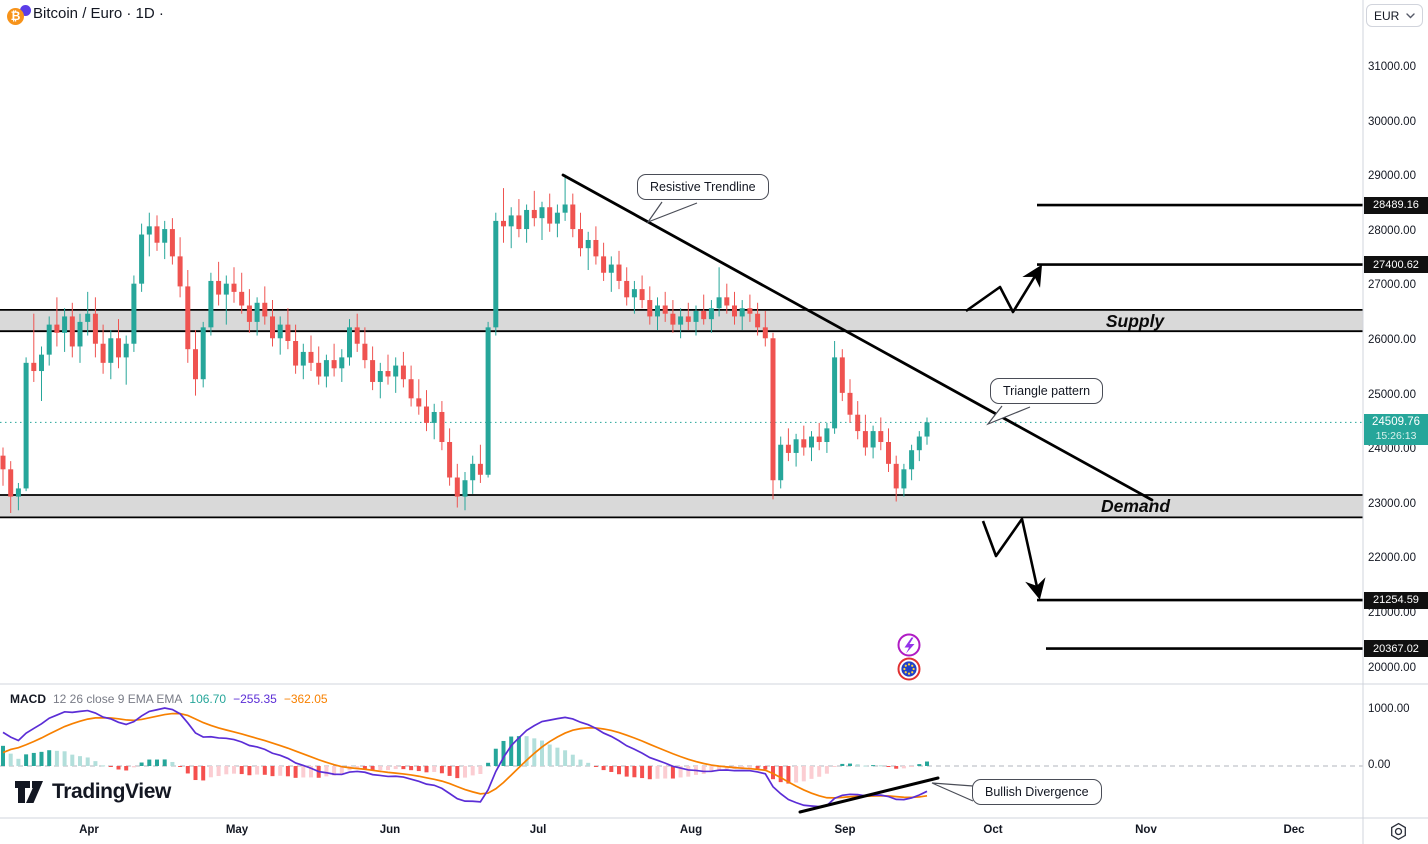 The height and width of the screenshot is (844, 1428). I want to click on time-axis-label: Jun, so click(390, 830).